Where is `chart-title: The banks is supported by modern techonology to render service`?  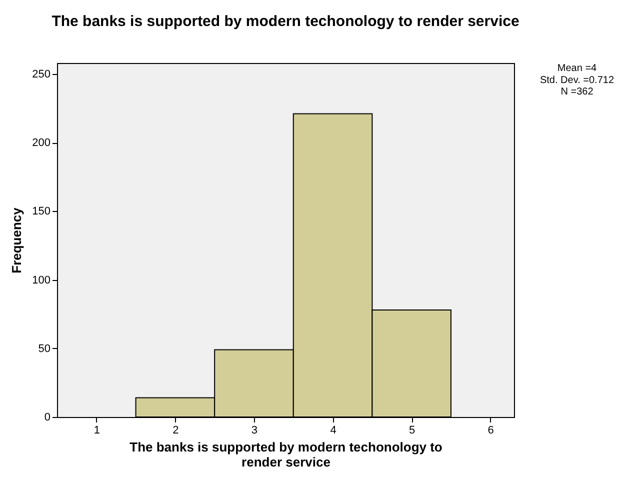
chart-title: The banks is supported by modern techonology to render service is located at coordinates (286, 21).